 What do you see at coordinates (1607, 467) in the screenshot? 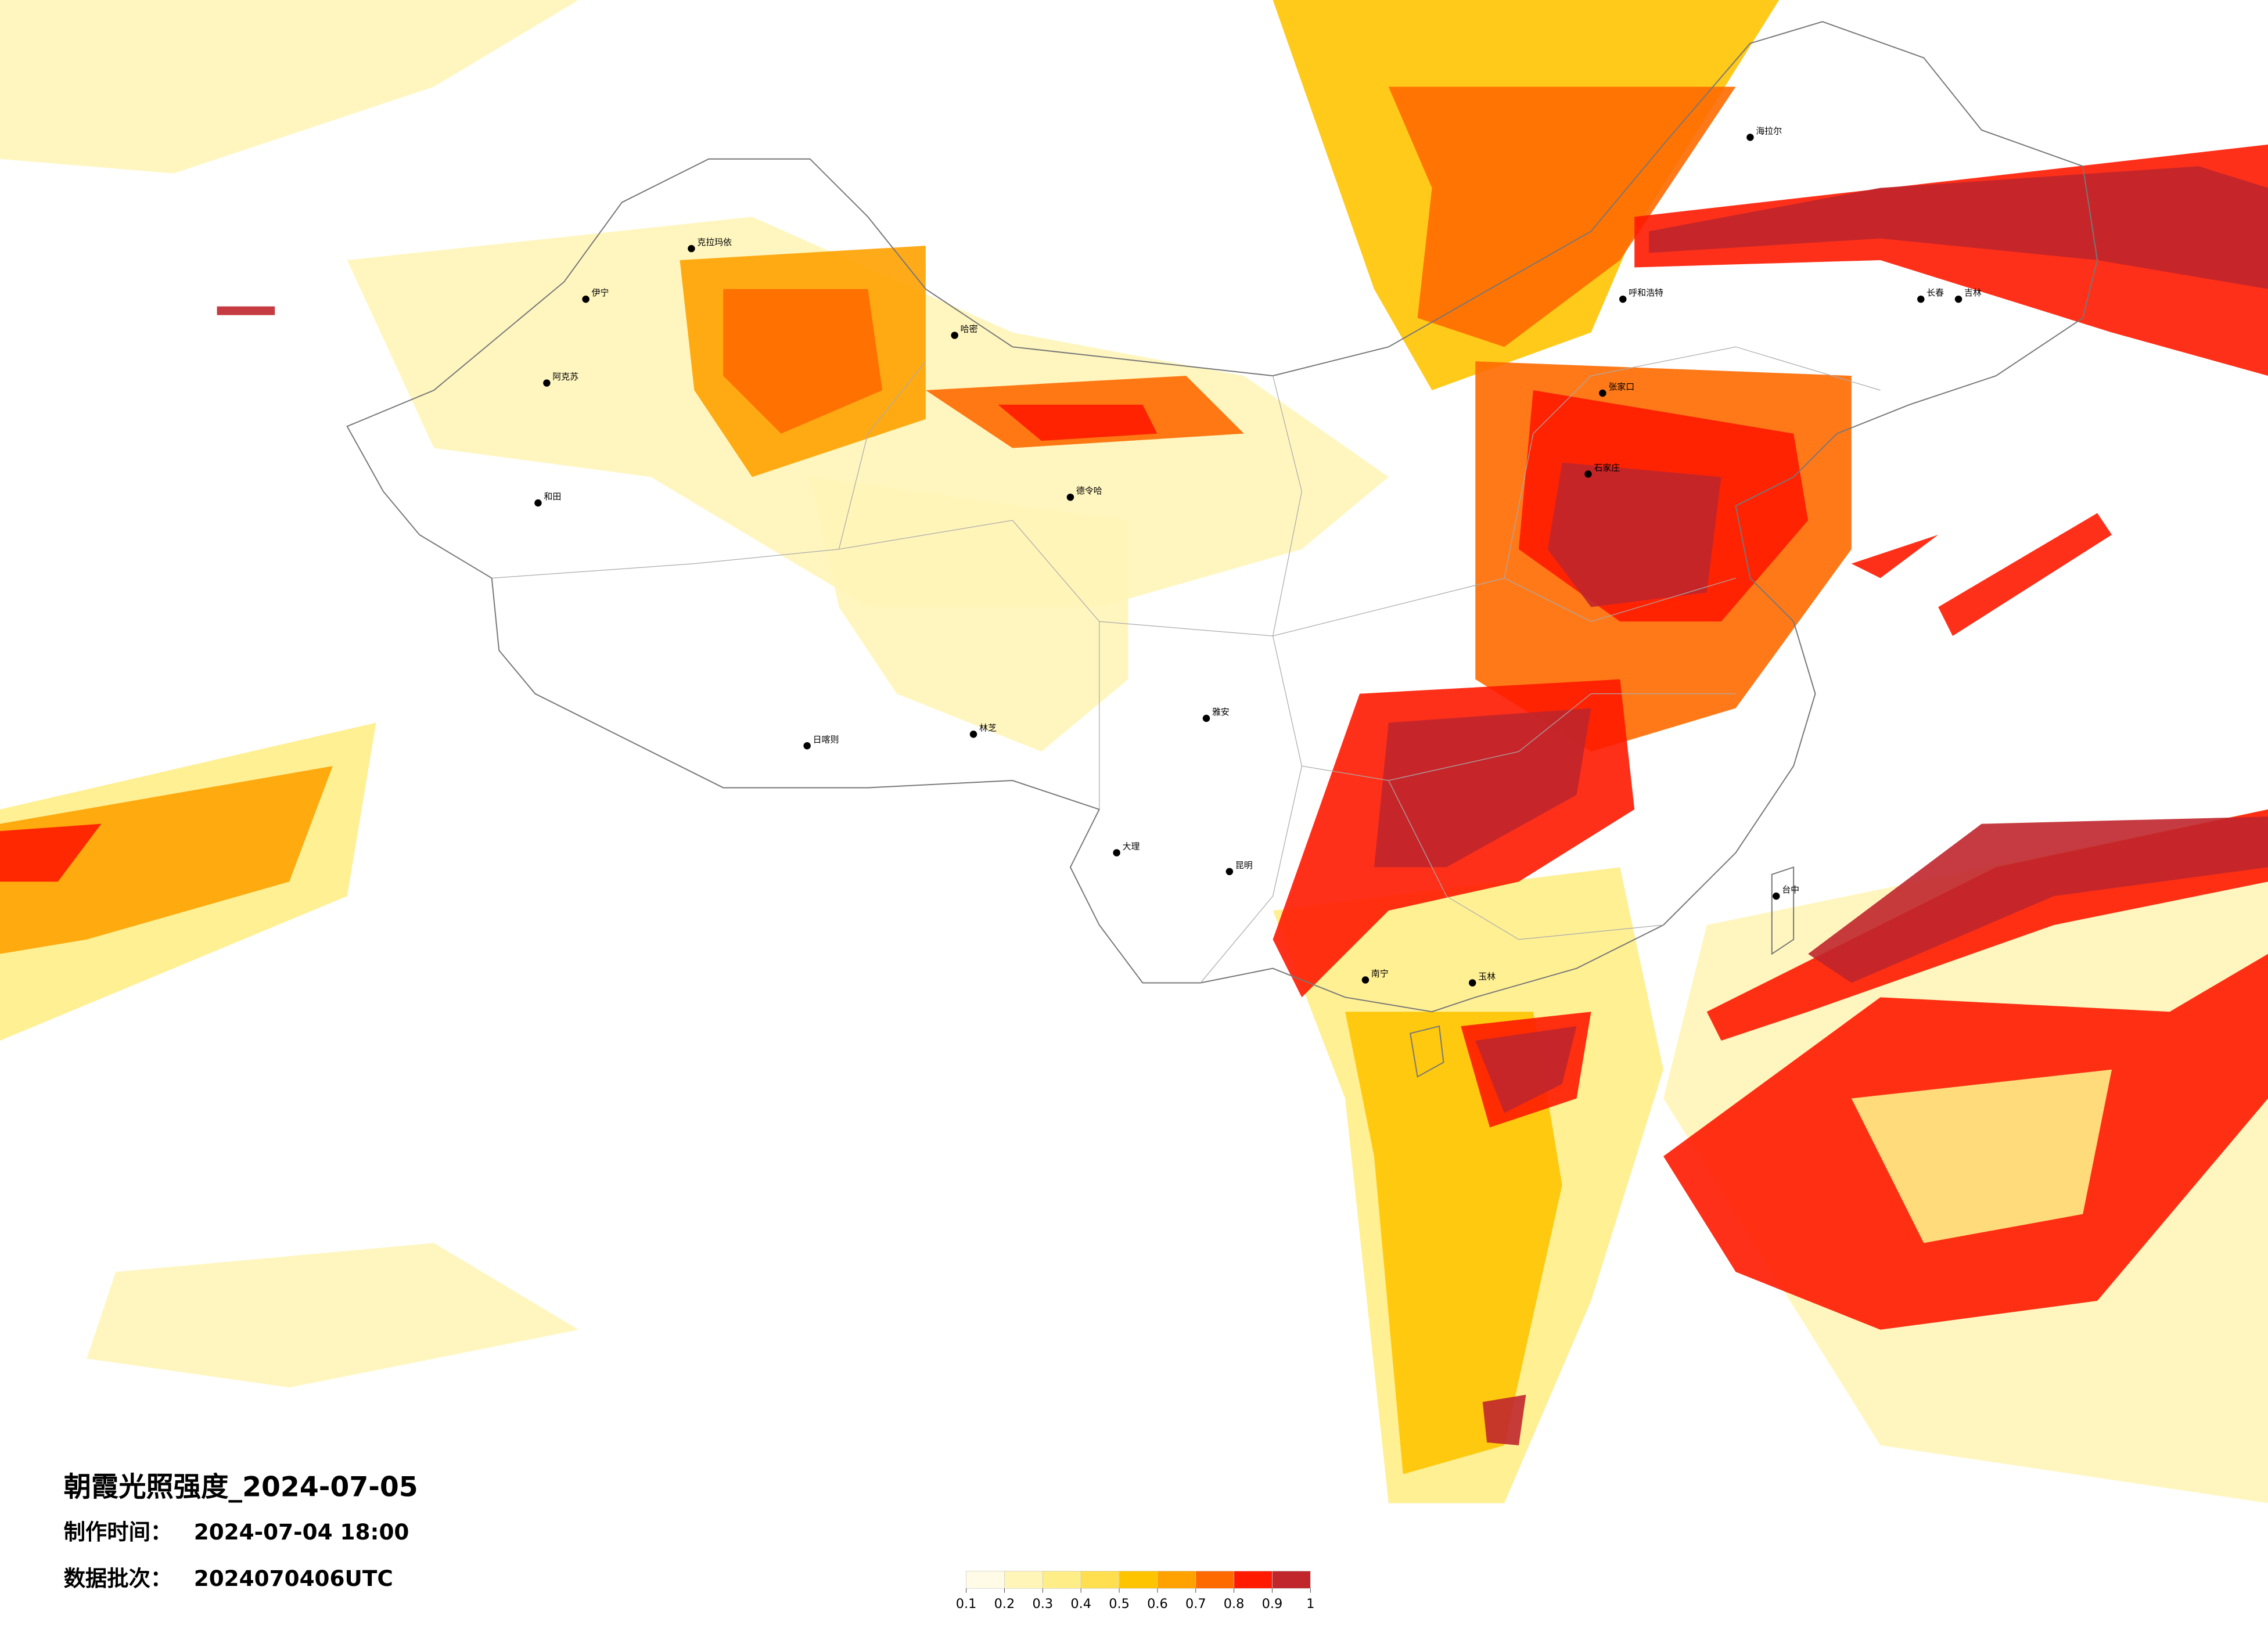
I see `city-label: 石家庄` at bounding box center [1607, 467].